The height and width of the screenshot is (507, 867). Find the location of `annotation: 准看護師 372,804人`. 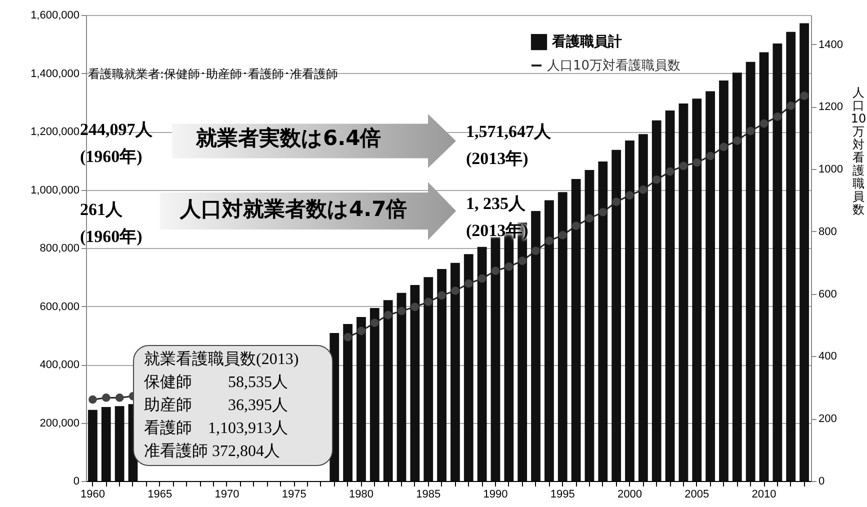

annotation: 准看護師 372,804人 is located at coordinates (212, 452).